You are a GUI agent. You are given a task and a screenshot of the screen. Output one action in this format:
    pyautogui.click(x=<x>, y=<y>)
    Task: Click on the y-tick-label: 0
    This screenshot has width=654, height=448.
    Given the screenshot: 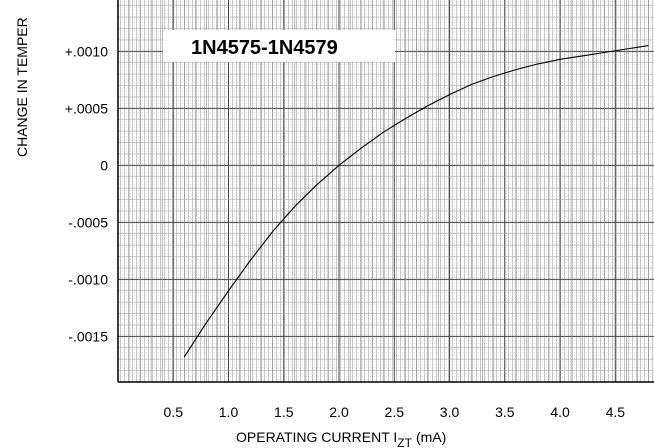 What is the action you would take?
    pyautogui.click(x=104, y=165)
    